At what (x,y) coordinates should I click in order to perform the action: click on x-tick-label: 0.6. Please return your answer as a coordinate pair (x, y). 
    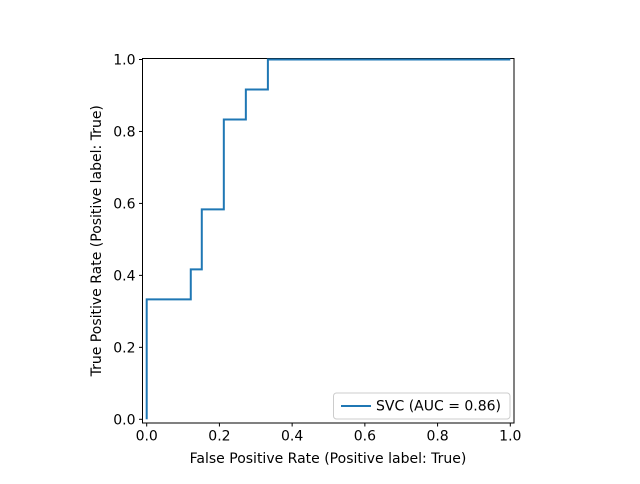
    Looking at the image, I should click on (365, 437).